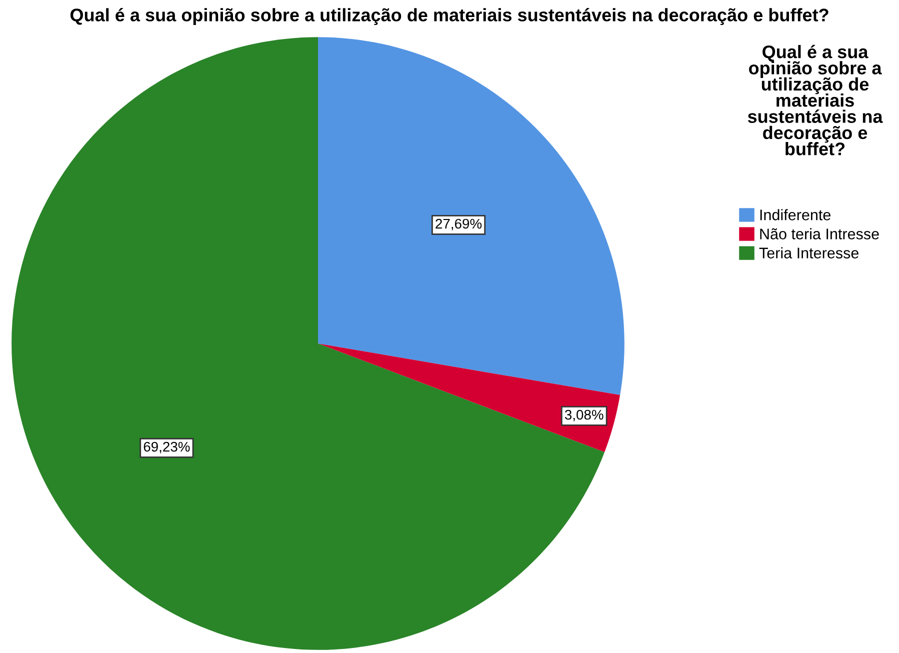 The width and height of the screenshot is (899, 653). Describe the element at coordinates (449, 16) in the screenshot. I see `chart-title: Qual é a sua opinião sobre a utilização de materiais sustentáveis na decoração e buffet?` at that location.